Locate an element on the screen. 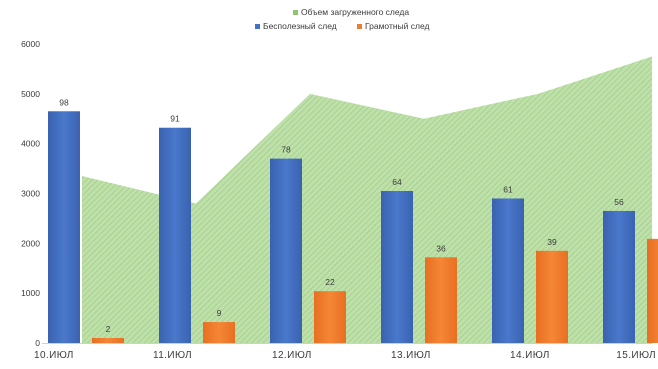  y-axis: 0 1000 2000 3000 4000 5000 6000 is located at coordinates (30, 193).